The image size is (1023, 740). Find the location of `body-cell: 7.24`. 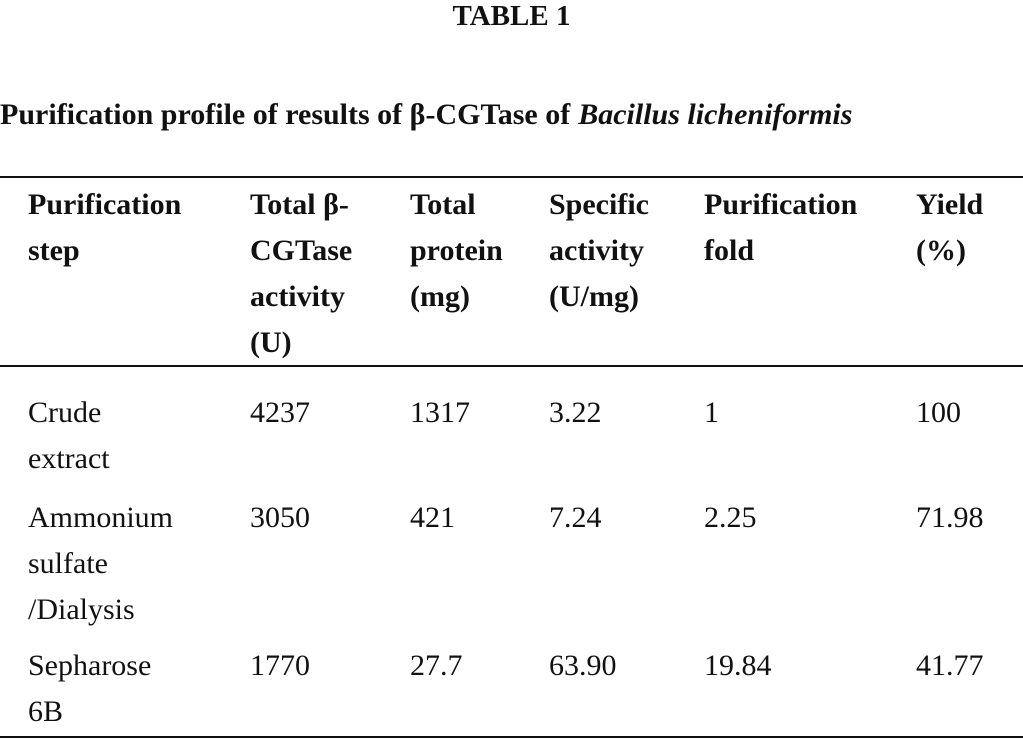

body-cell: 7.24 is located at coordinates (575, 518).